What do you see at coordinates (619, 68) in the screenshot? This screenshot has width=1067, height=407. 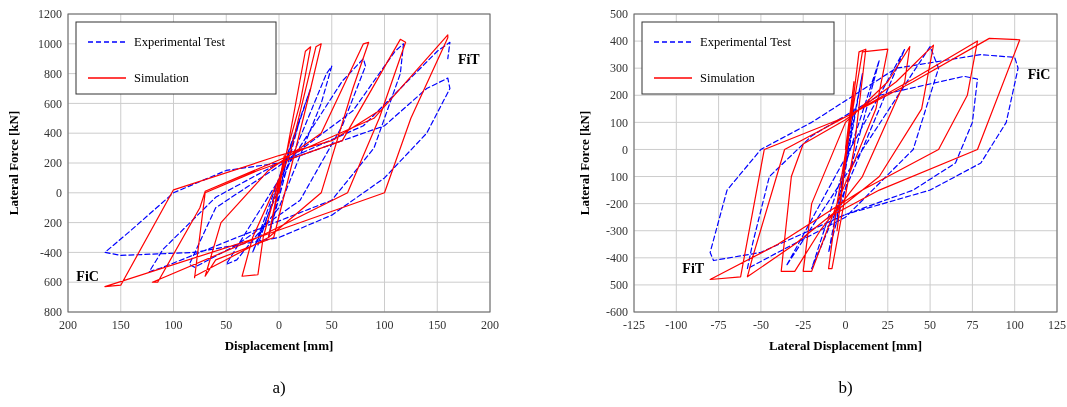 I see `y-tick-label: 300` at bounding box center [619, 68].